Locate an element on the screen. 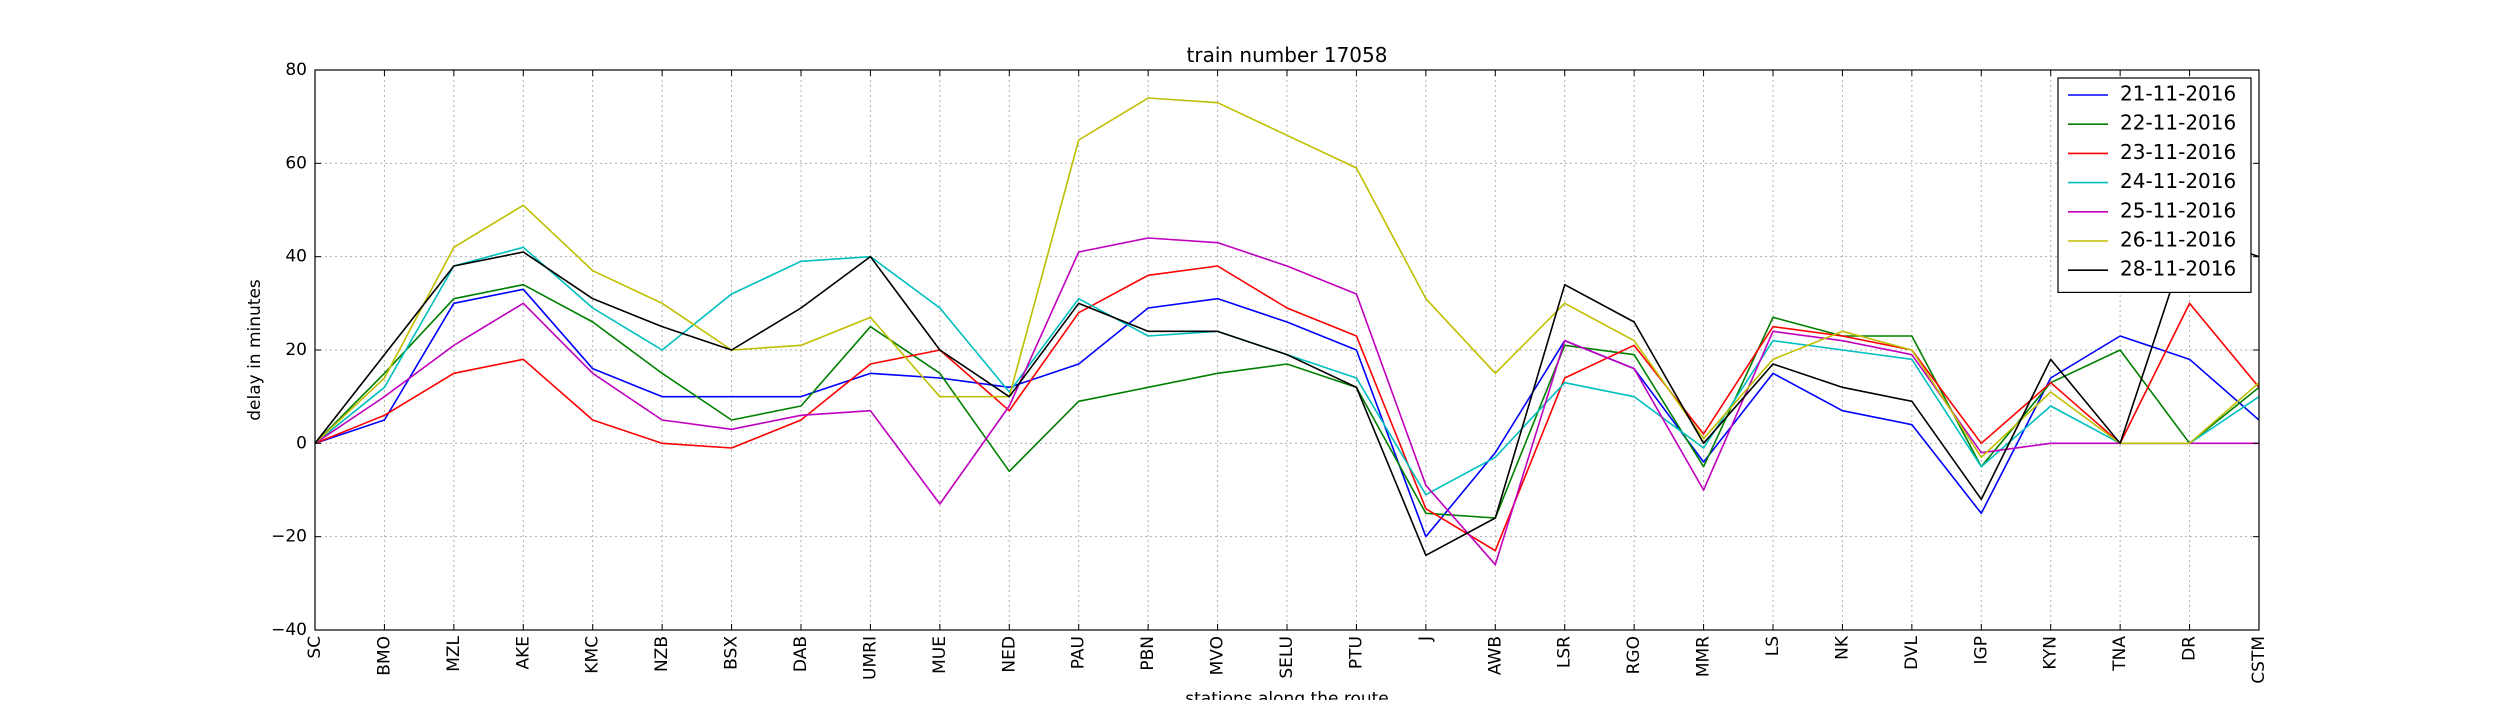 The image size is (2500, 704). legend-box is located at coordinates (2154, 185).